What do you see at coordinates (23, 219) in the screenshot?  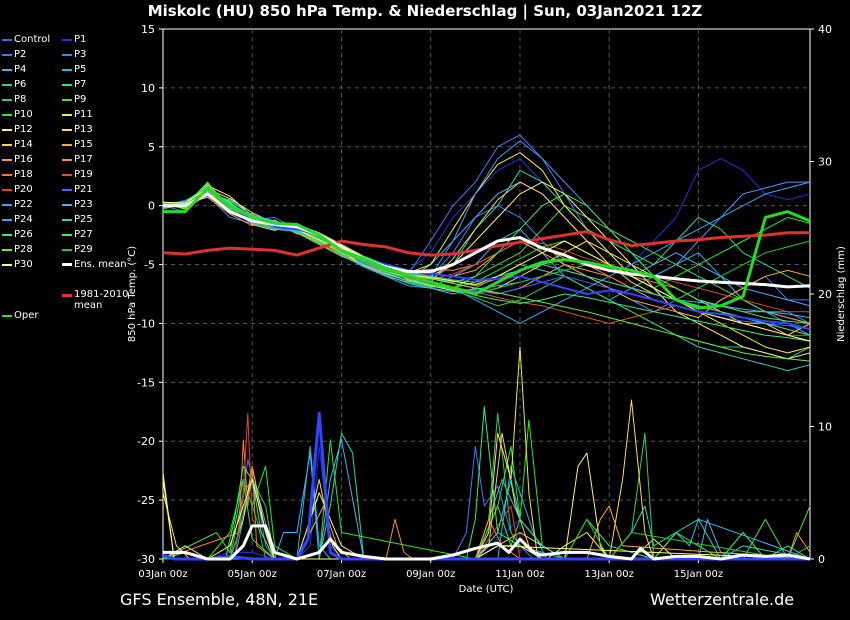 I see `legend-label: P24` at bounding box center [23, 219].